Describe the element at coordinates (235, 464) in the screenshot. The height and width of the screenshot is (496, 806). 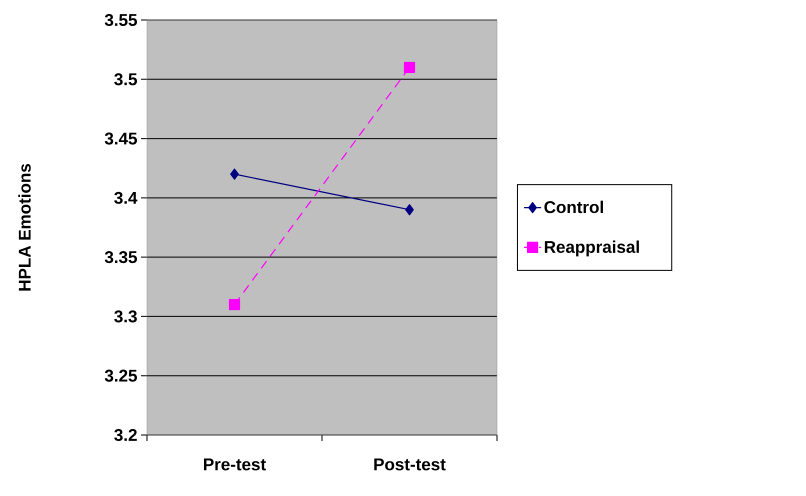
I see `x-tick-label: Pre-test` at that location.